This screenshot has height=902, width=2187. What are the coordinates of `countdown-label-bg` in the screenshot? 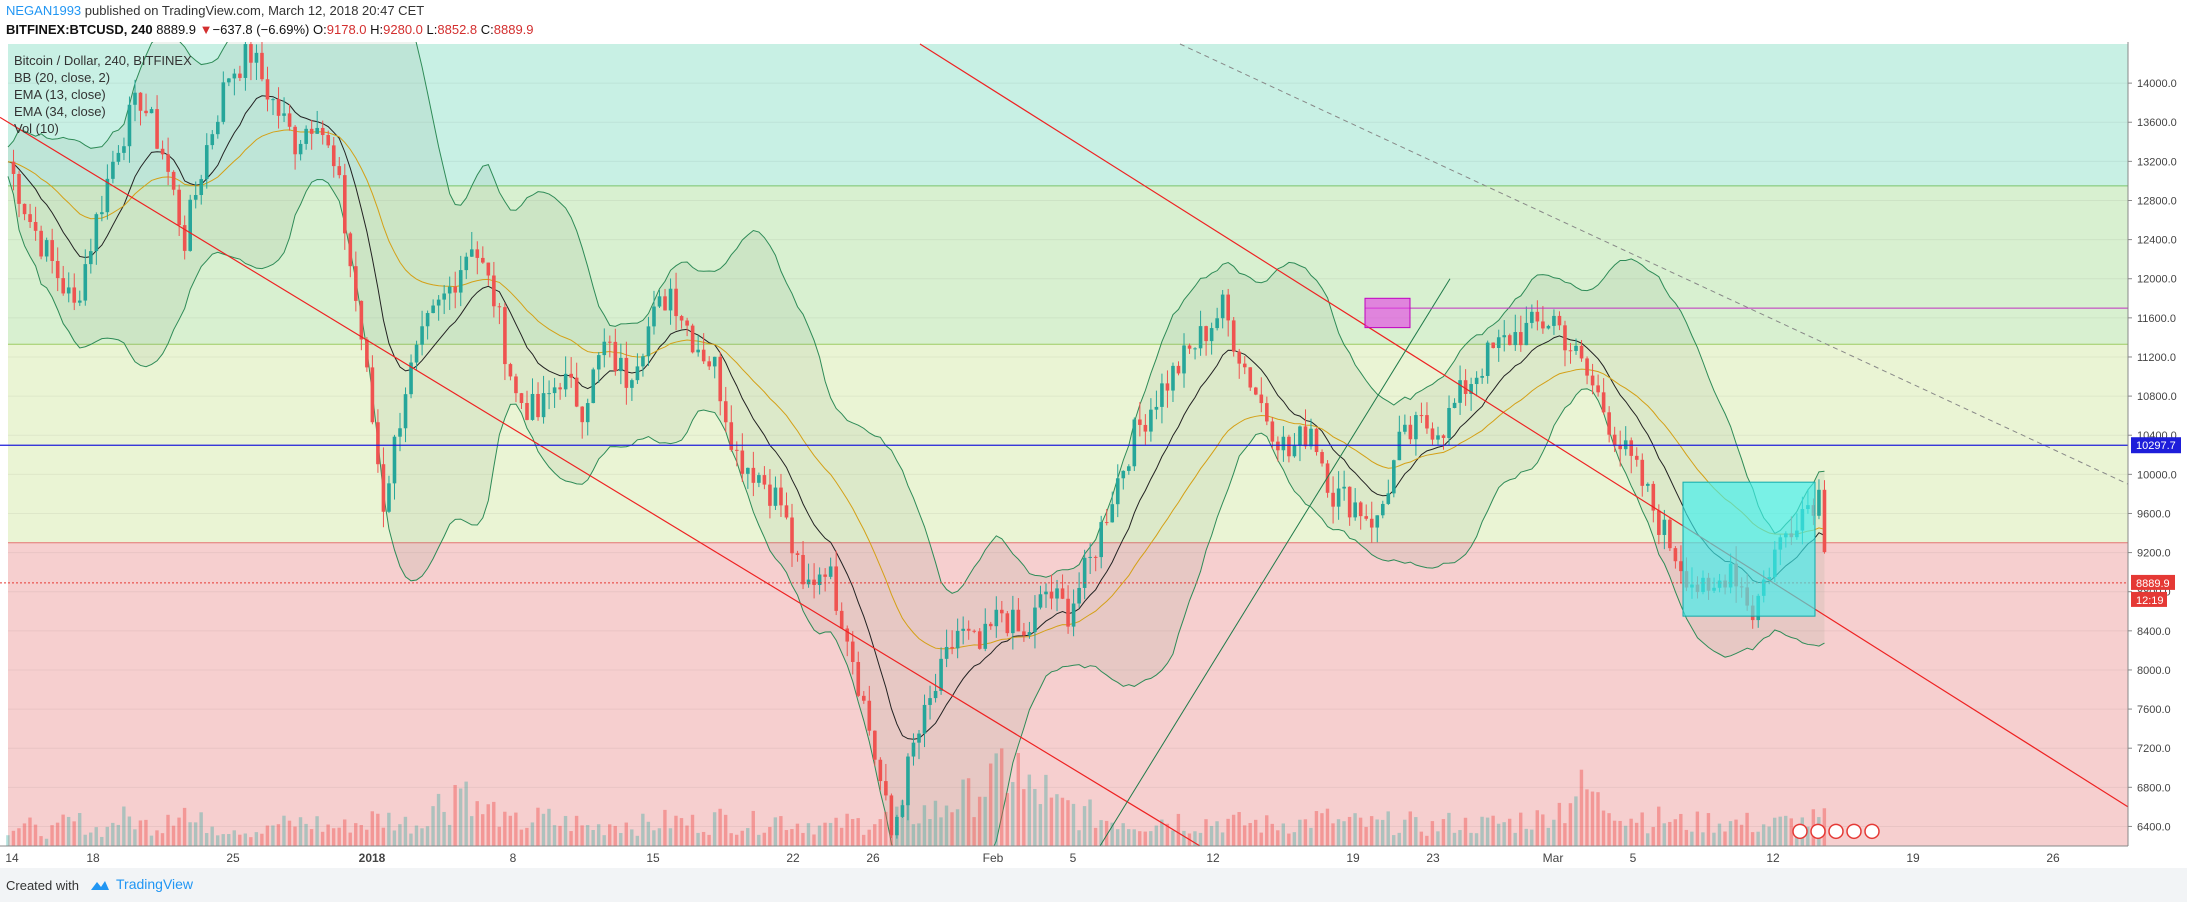 It's located at (2149, 599).